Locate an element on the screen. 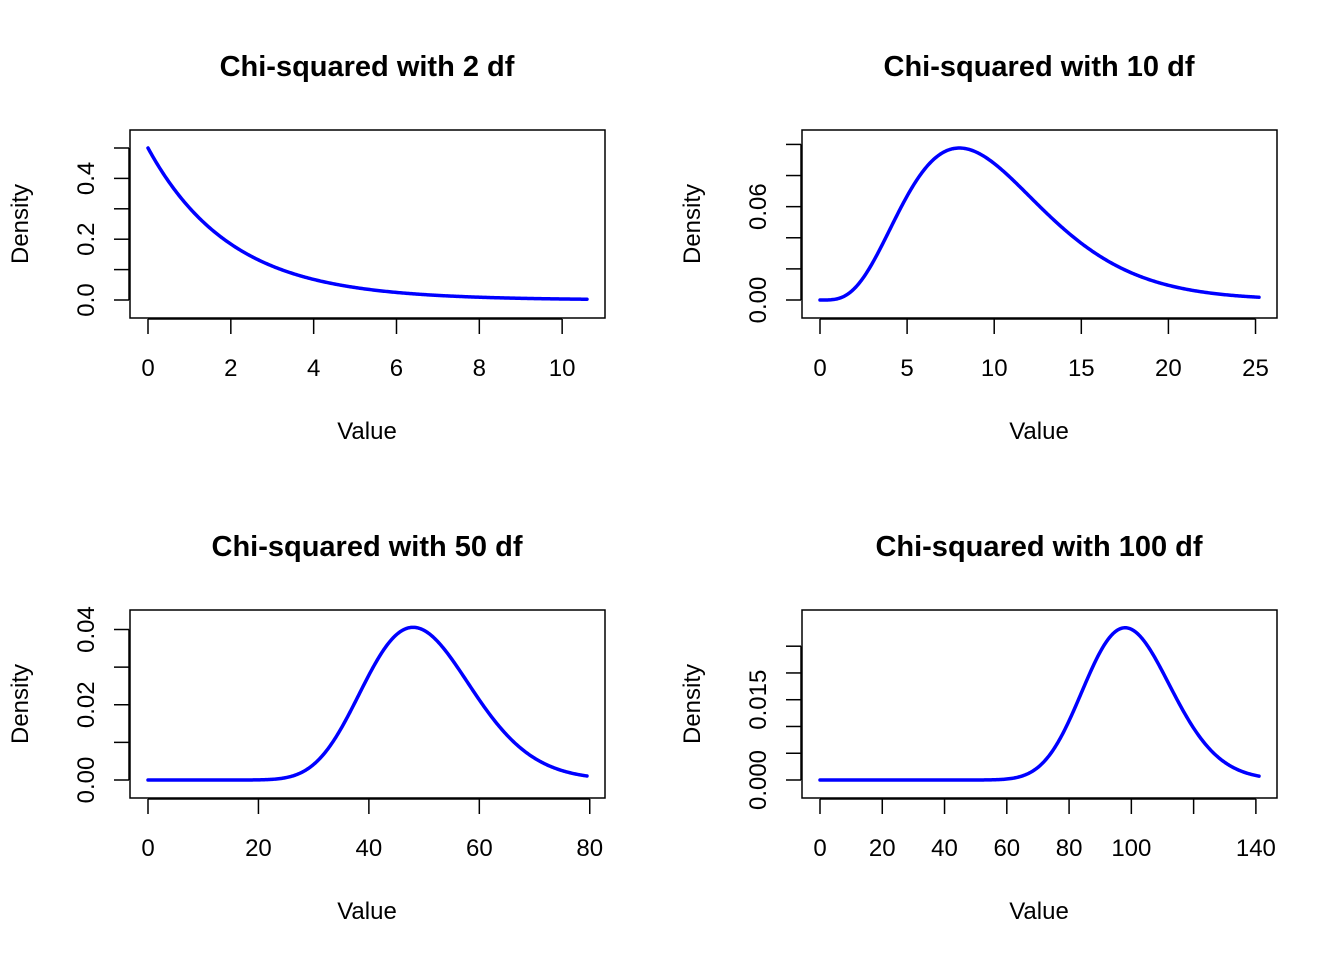  y-tick-label: 0.000 is located at coordinates (758, 780).